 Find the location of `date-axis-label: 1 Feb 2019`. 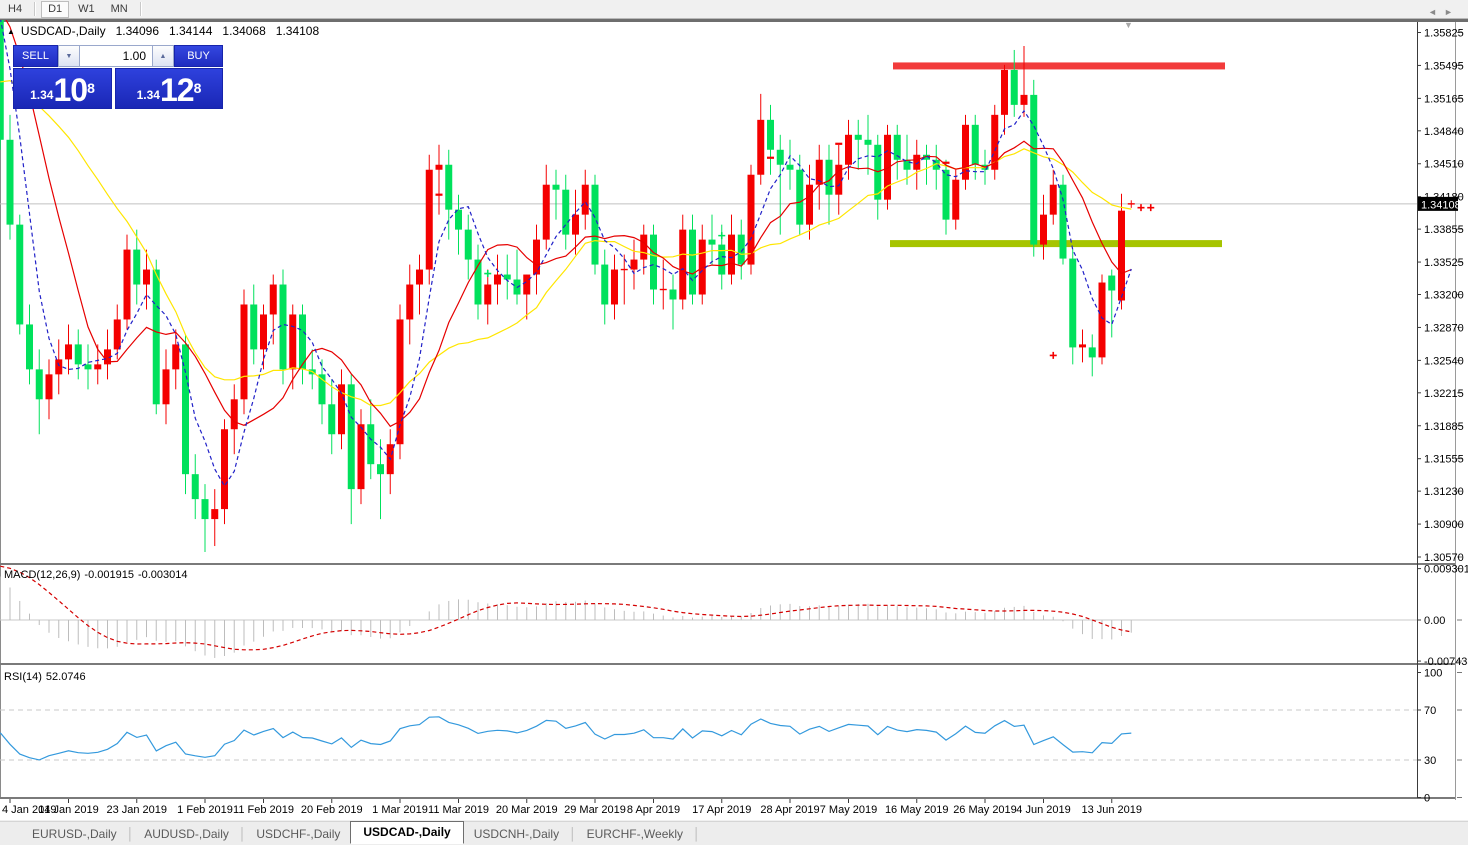

date-axis-label: 1 Feb 2019 is located at coordinates (205, 810).